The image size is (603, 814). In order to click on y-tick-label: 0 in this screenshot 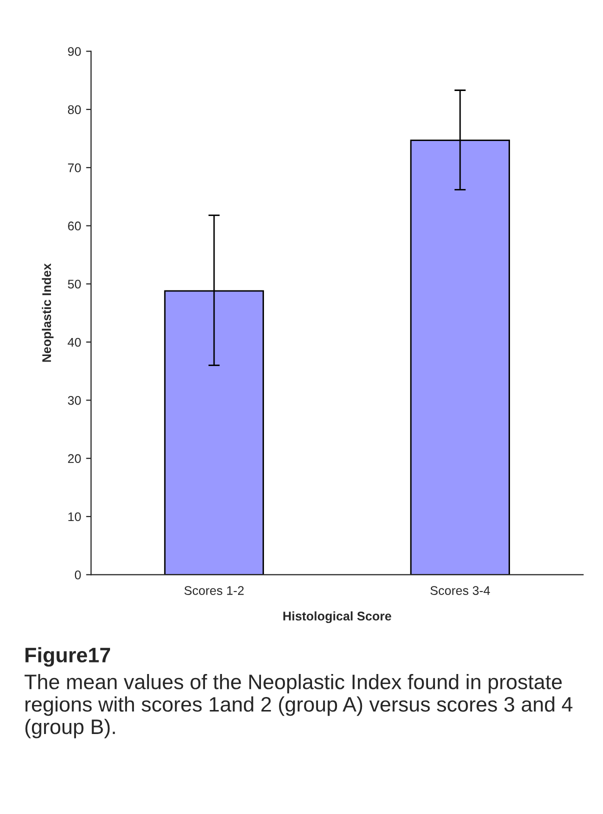, I will do `click(77, 575)`.